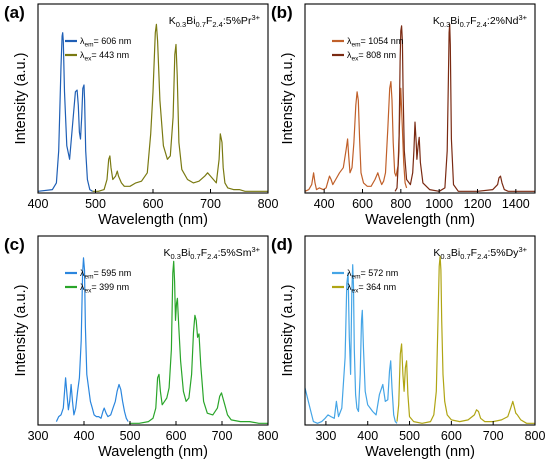 The image size is (550, 469). Describe the element at coordinates (282, 244) in the screenshot. I see `panel-label: (d)` at that location.